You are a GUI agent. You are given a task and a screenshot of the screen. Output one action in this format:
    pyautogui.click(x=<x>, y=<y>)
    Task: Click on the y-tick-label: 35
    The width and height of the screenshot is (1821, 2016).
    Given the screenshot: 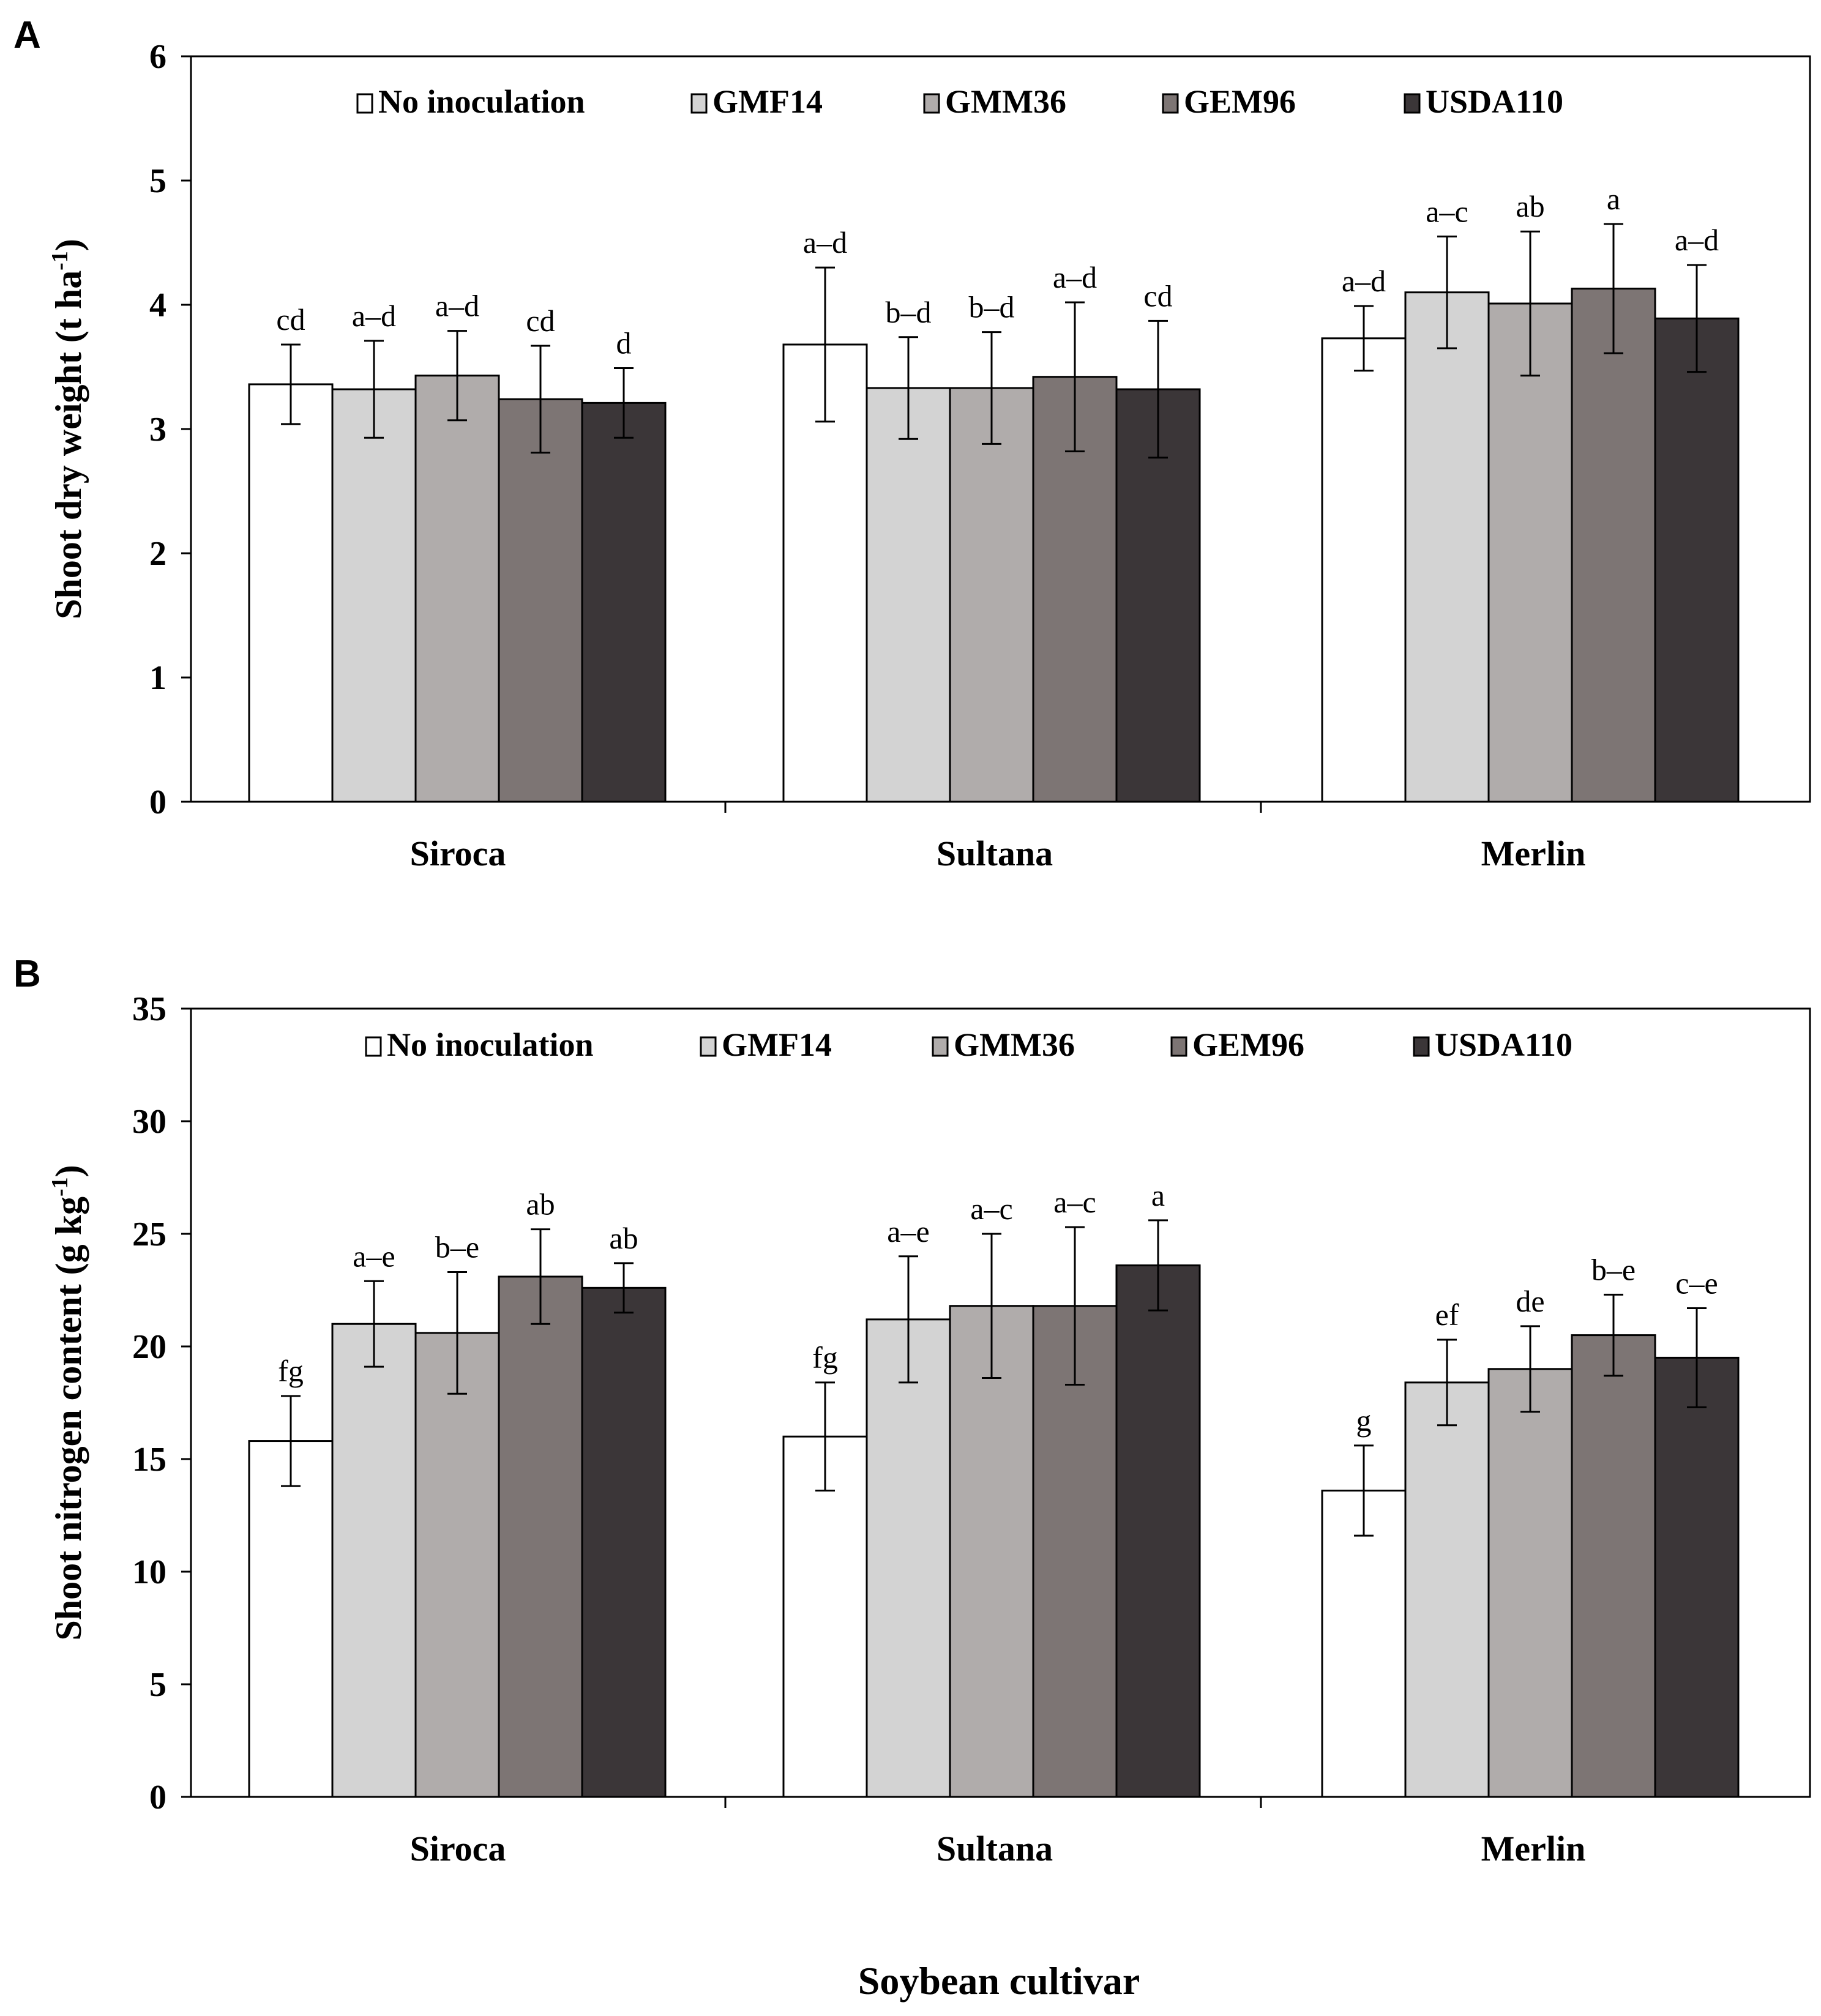 What is the action you would take?
    pyautogui.click(x=149, y=1009)
    